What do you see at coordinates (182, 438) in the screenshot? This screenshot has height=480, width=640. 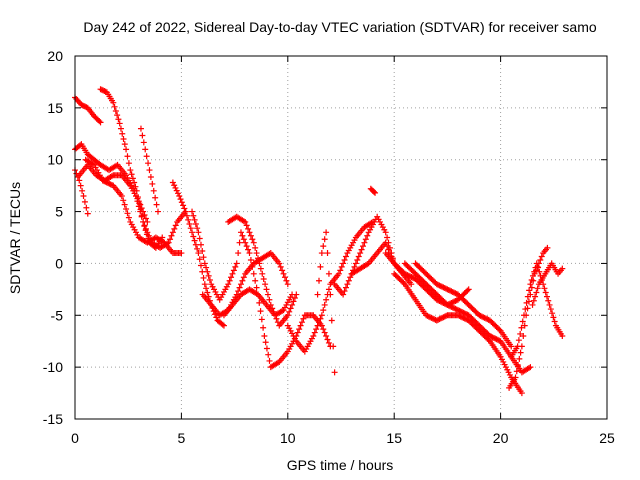 I see `x-tick-label: 5` at bounding box center [182, 438].